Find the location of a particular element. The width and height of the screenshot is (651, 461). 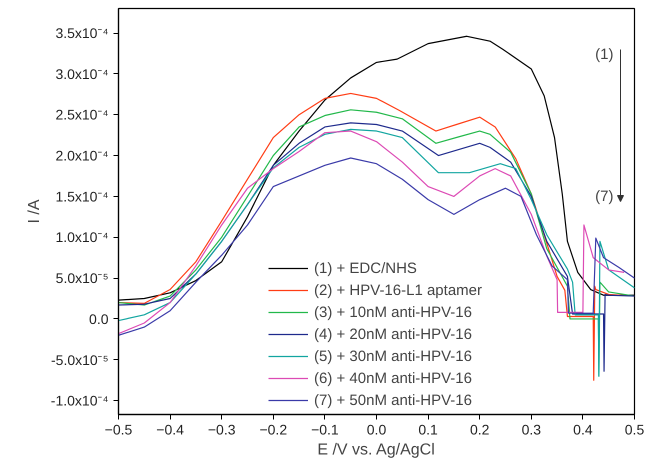

x-tick-label: −0.4 is located at coordinates (170, 430).